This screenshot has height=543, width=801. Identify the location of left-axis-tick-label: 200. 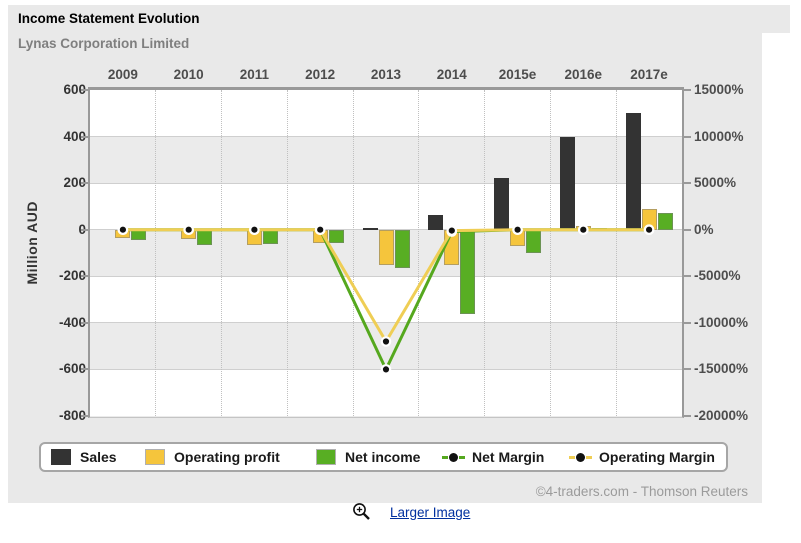
(74, 183).